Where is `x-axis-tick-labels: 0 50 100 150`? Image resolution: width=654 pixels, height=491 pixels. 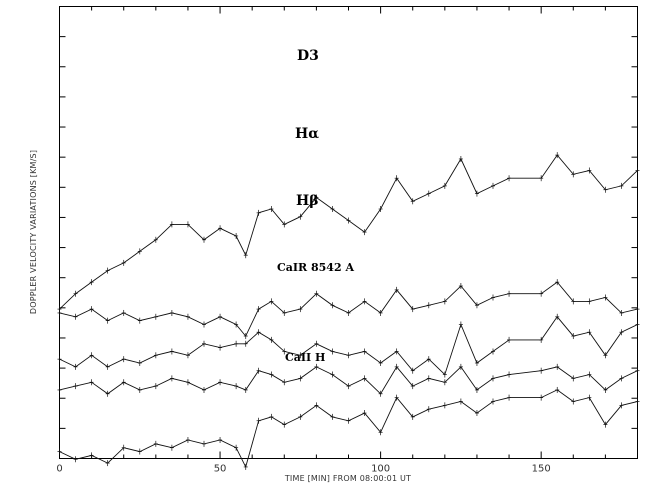 x-axis-tick-labels: 0 50 100 150 is located at coordinates (303, 469).